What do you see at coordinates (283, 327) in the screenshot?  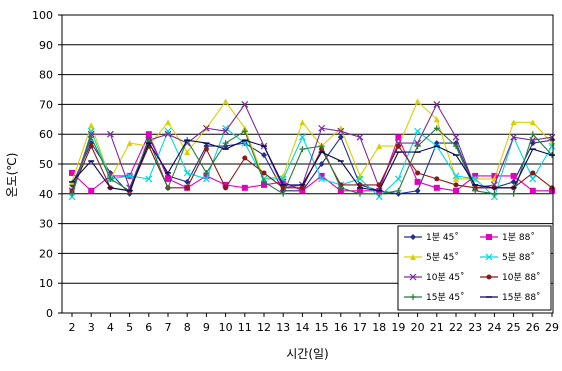 I see `x-tick-label: 13` at bounding box center [283, 327].